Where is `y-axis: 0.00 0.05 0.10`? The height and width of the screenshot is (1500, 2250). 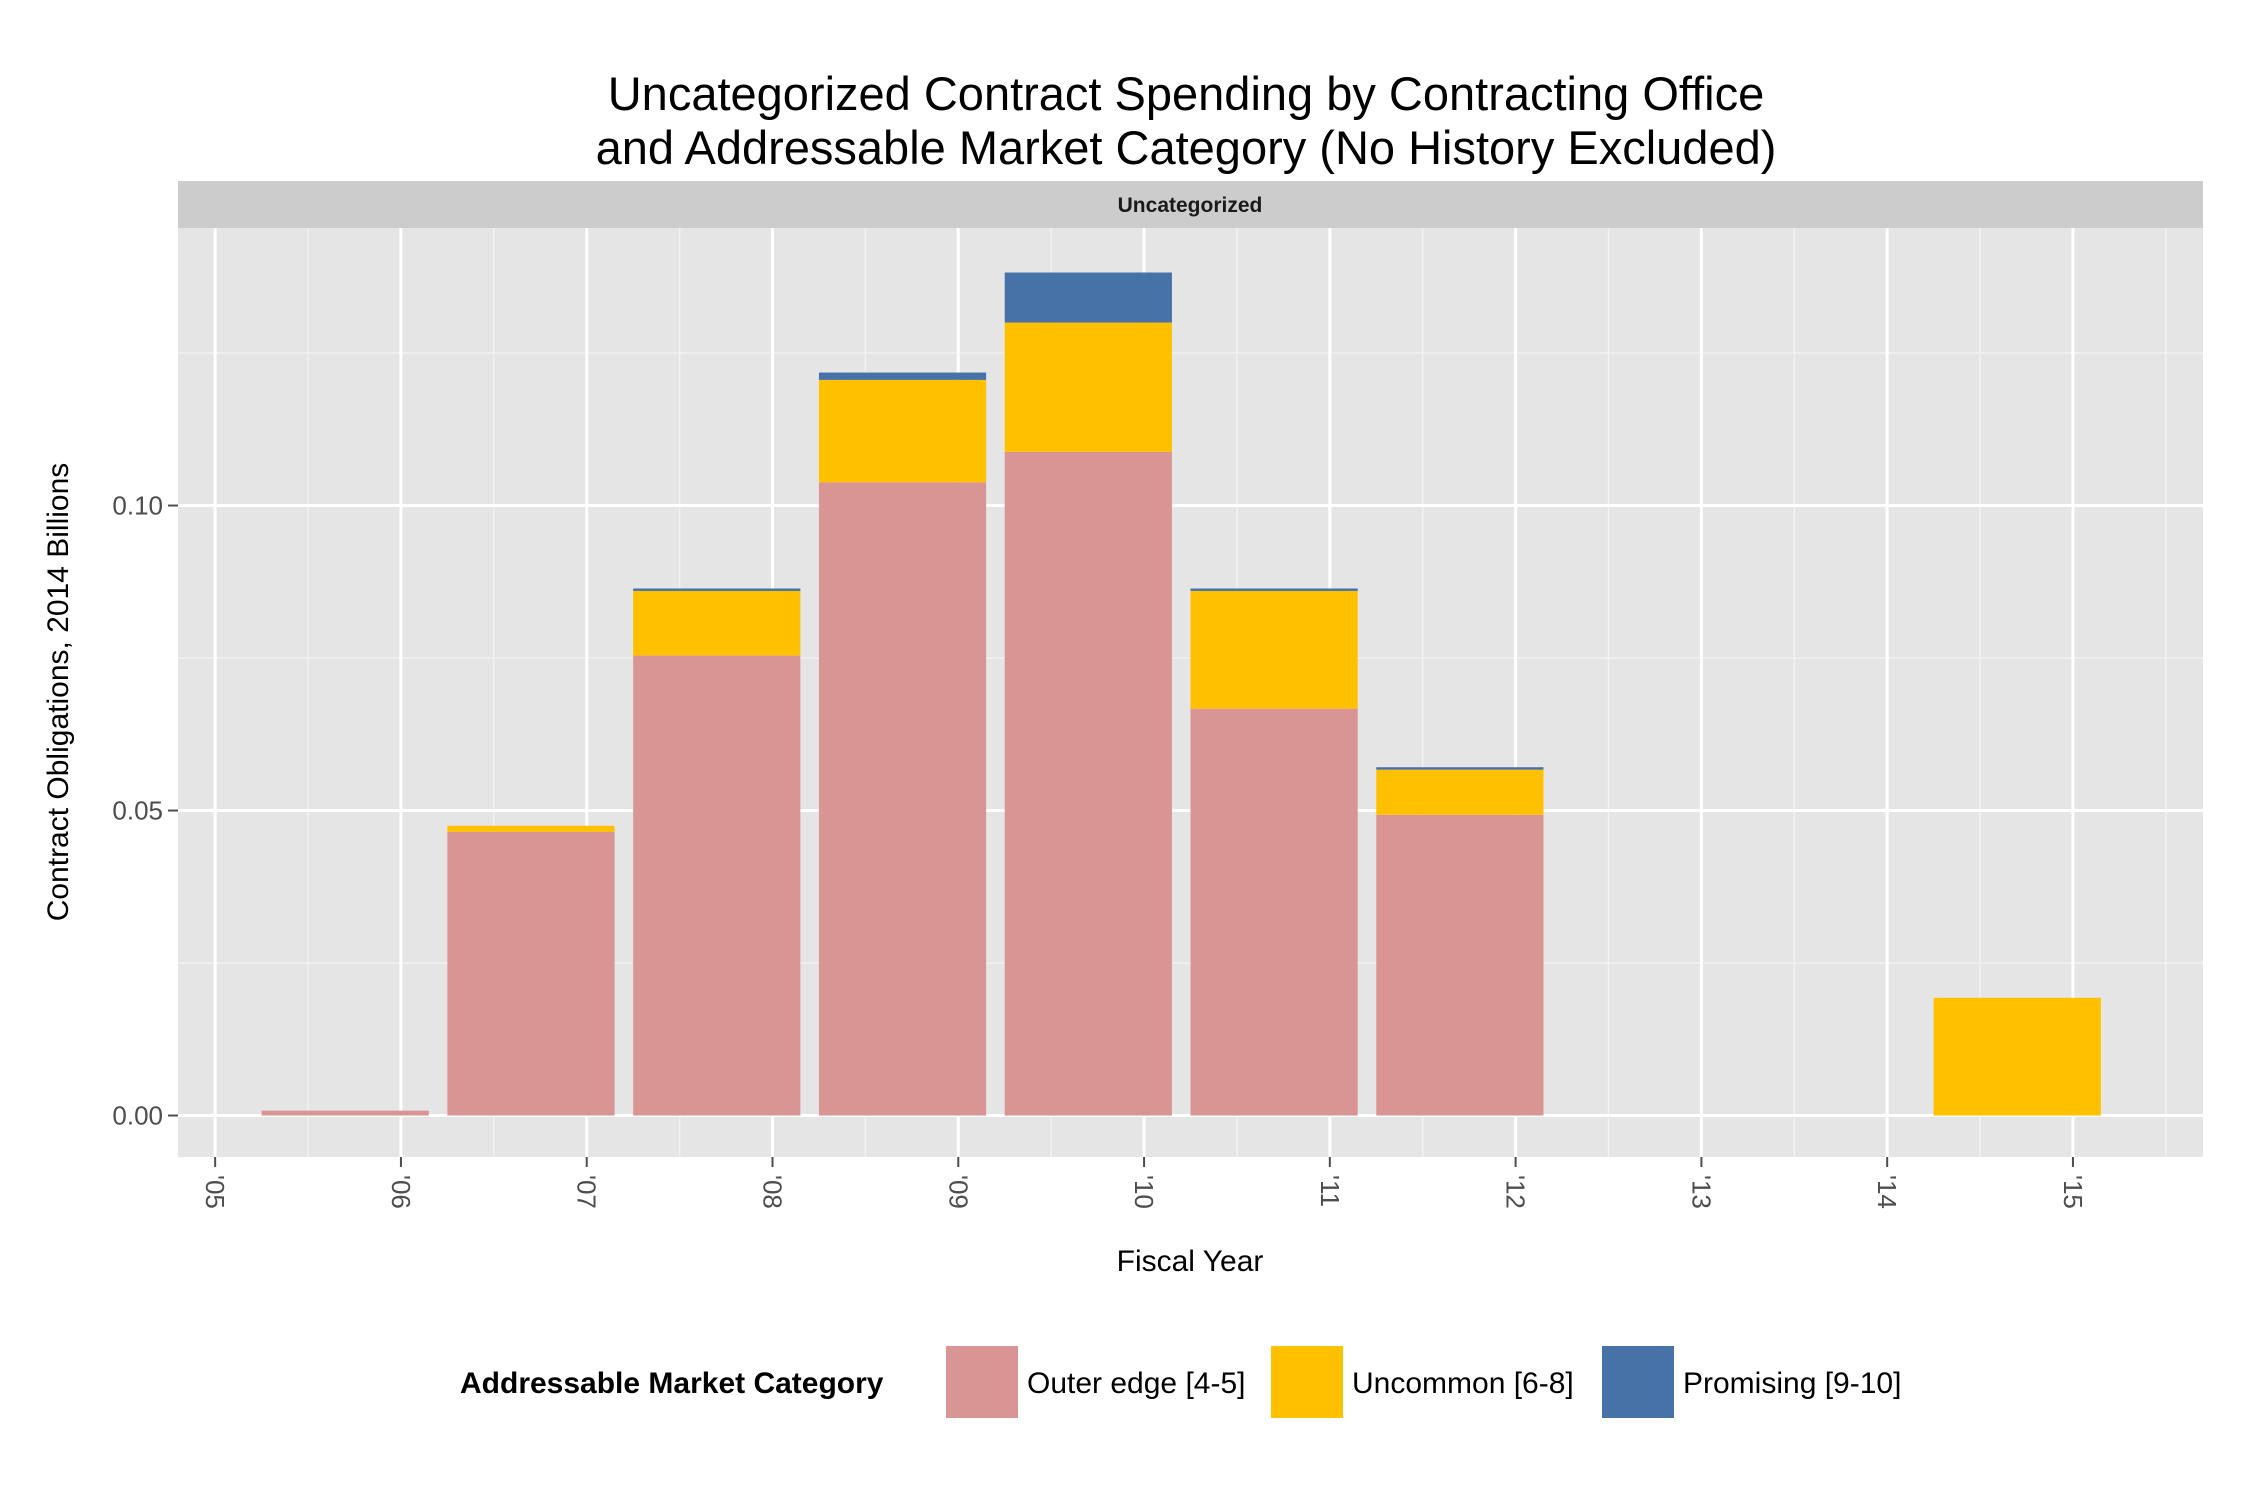
y-axis: 0.00 0.05 0.10 is located at coordinates (145, 811).